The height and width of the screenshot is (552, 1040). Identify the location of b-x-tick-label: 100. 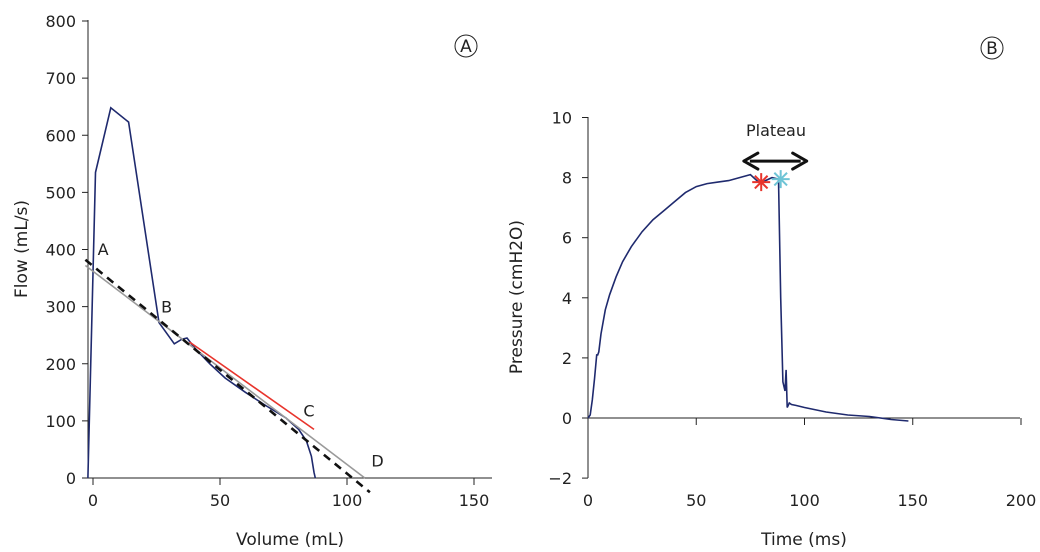
(804, 500).